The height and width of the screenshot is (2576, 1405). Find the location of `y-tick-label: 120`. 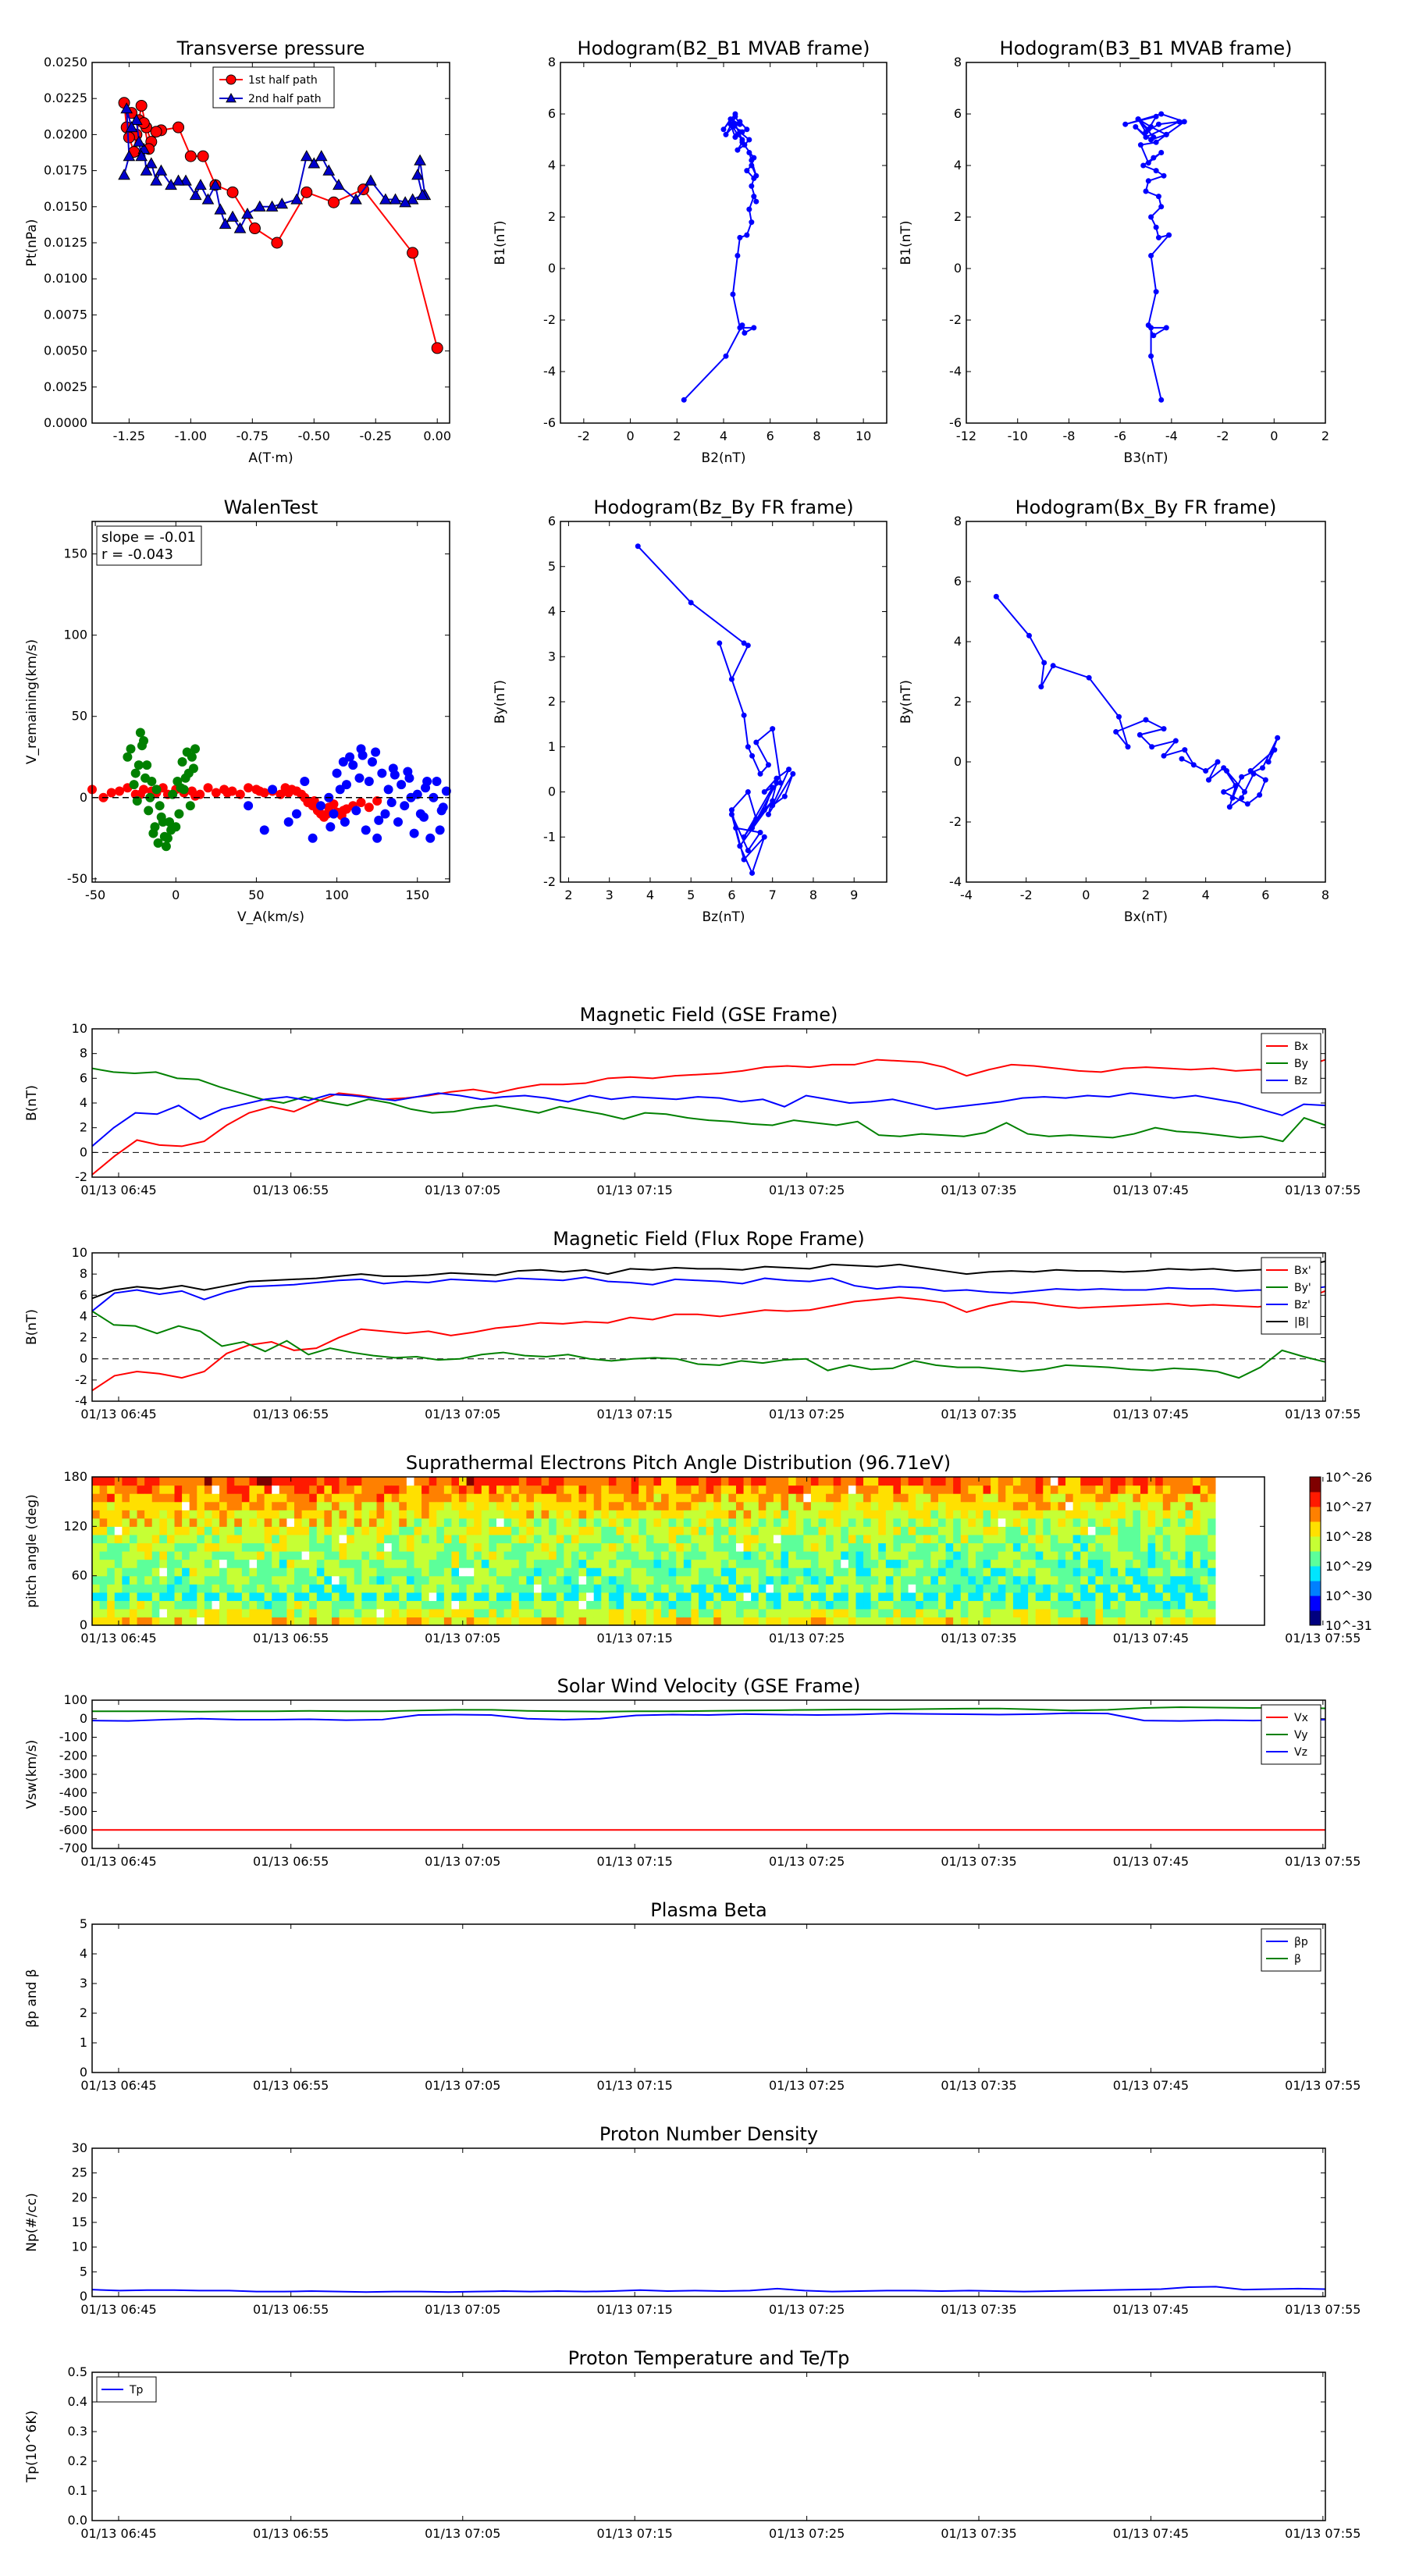

y-tick-label: 120 is located at coordinates (75, 1525).